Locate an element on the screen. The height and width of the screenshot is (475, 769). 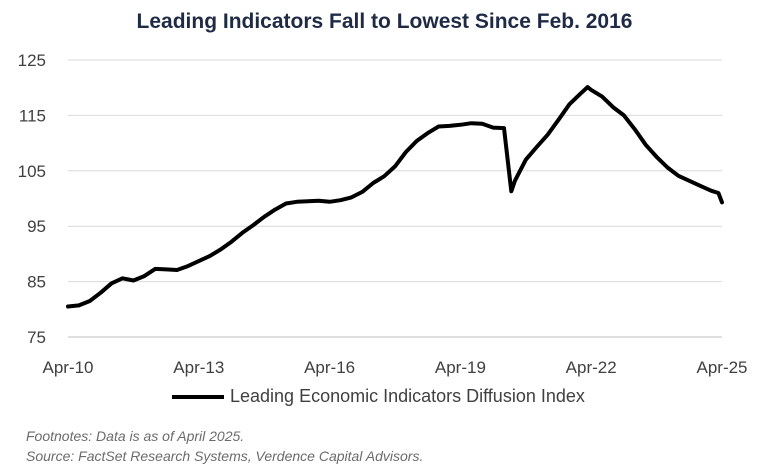
footnote-data-note: Footnotes: Data is as of April 2025. is located at coordinates (135, 436).